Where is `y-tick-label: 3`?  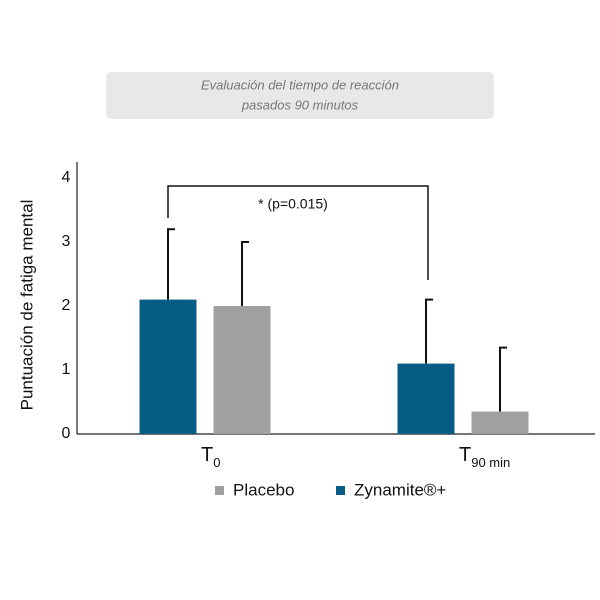
y-tick-label: 3 is located at coordinates (66, 241).